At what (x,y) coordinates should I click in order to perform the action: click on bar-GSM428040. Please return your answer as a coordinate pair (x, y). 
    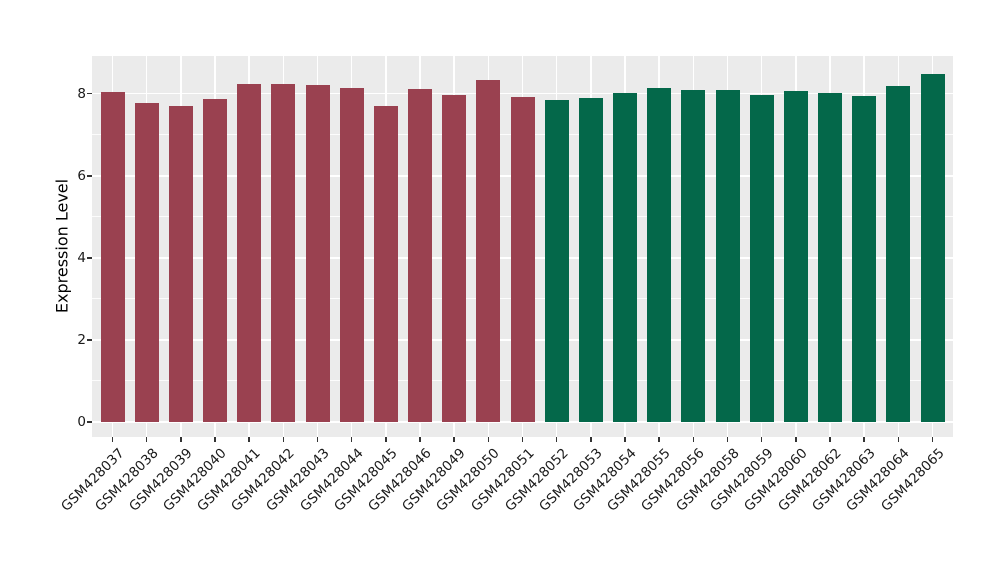
    Looking at the image, I should click on (215, 260).